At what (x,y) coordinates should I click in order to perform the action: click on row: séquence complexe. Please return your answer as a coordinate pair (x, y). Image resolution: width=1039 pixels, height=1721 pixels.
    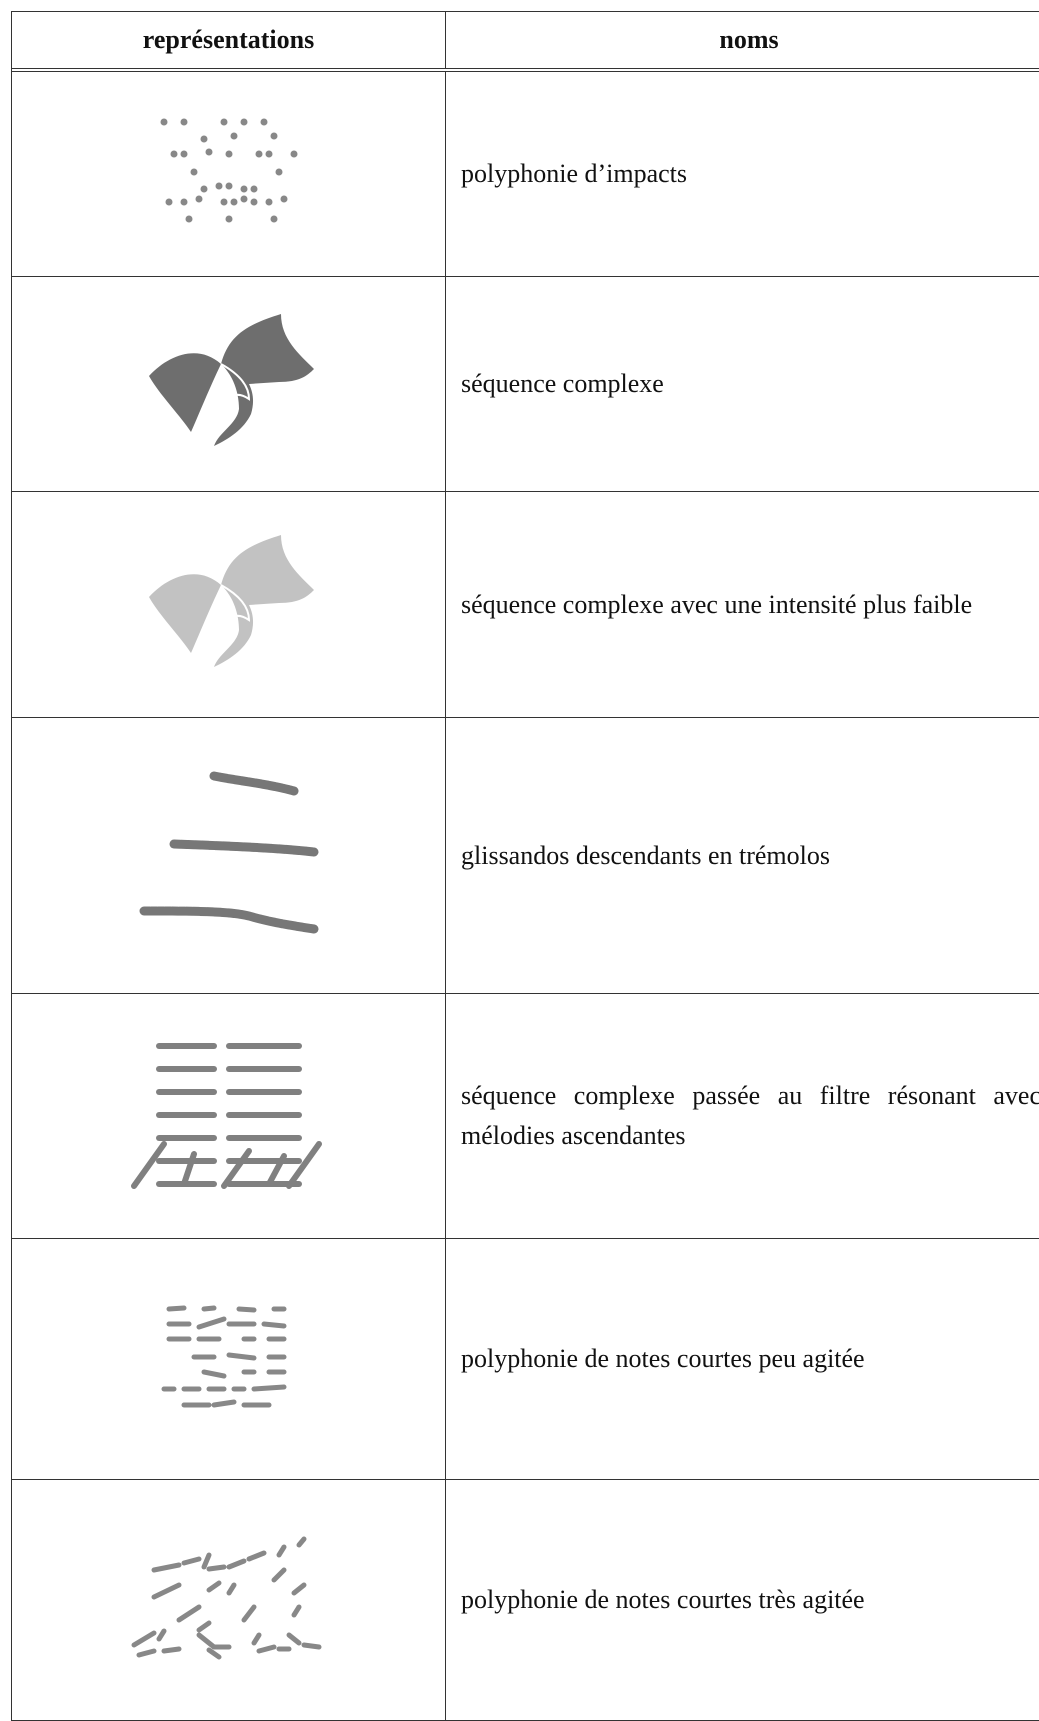
    Looking at the image, I should click on (525, 384).